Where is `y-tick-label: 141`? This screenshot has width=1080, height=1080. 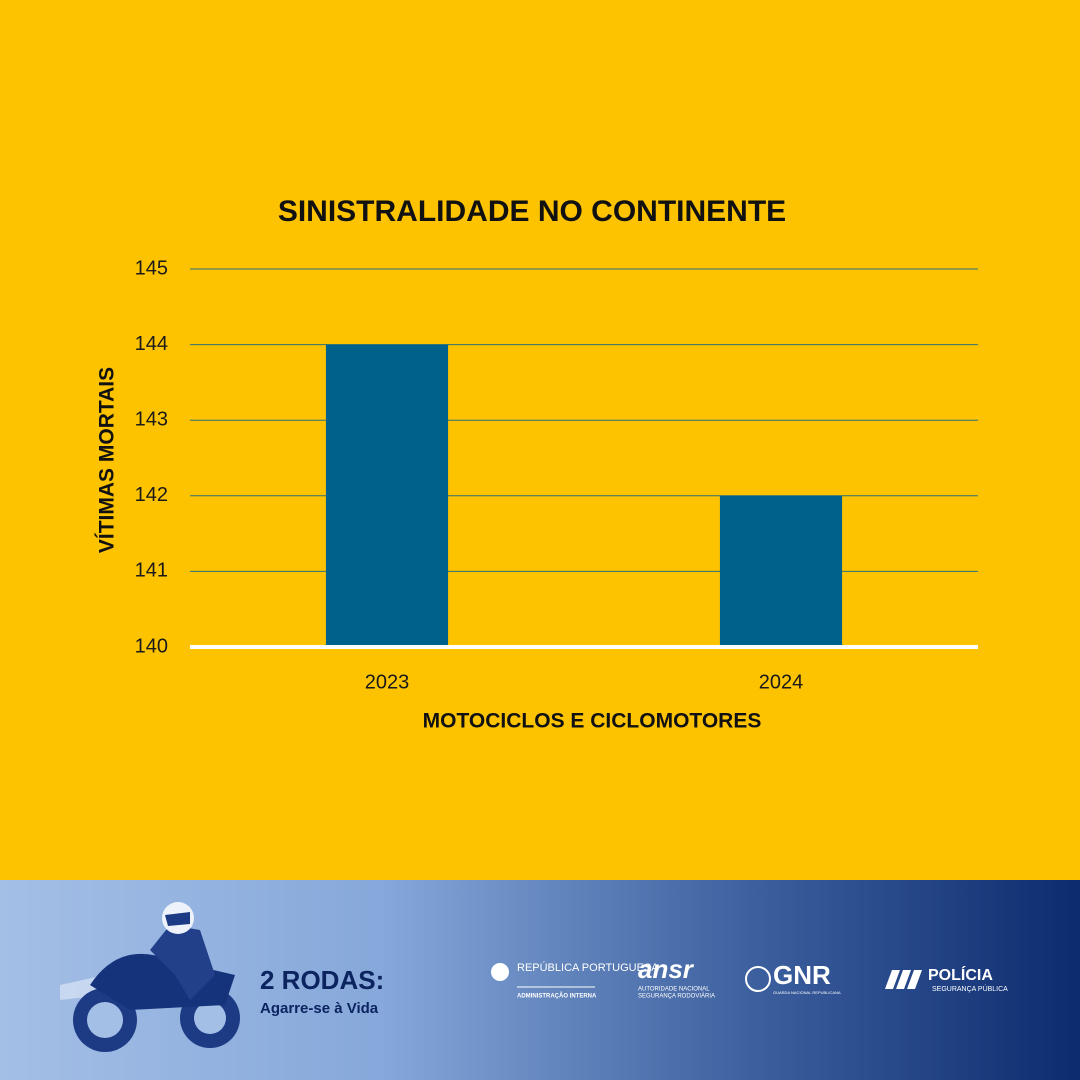 y-tick-label: 141 is located at coordinates (151, 571).